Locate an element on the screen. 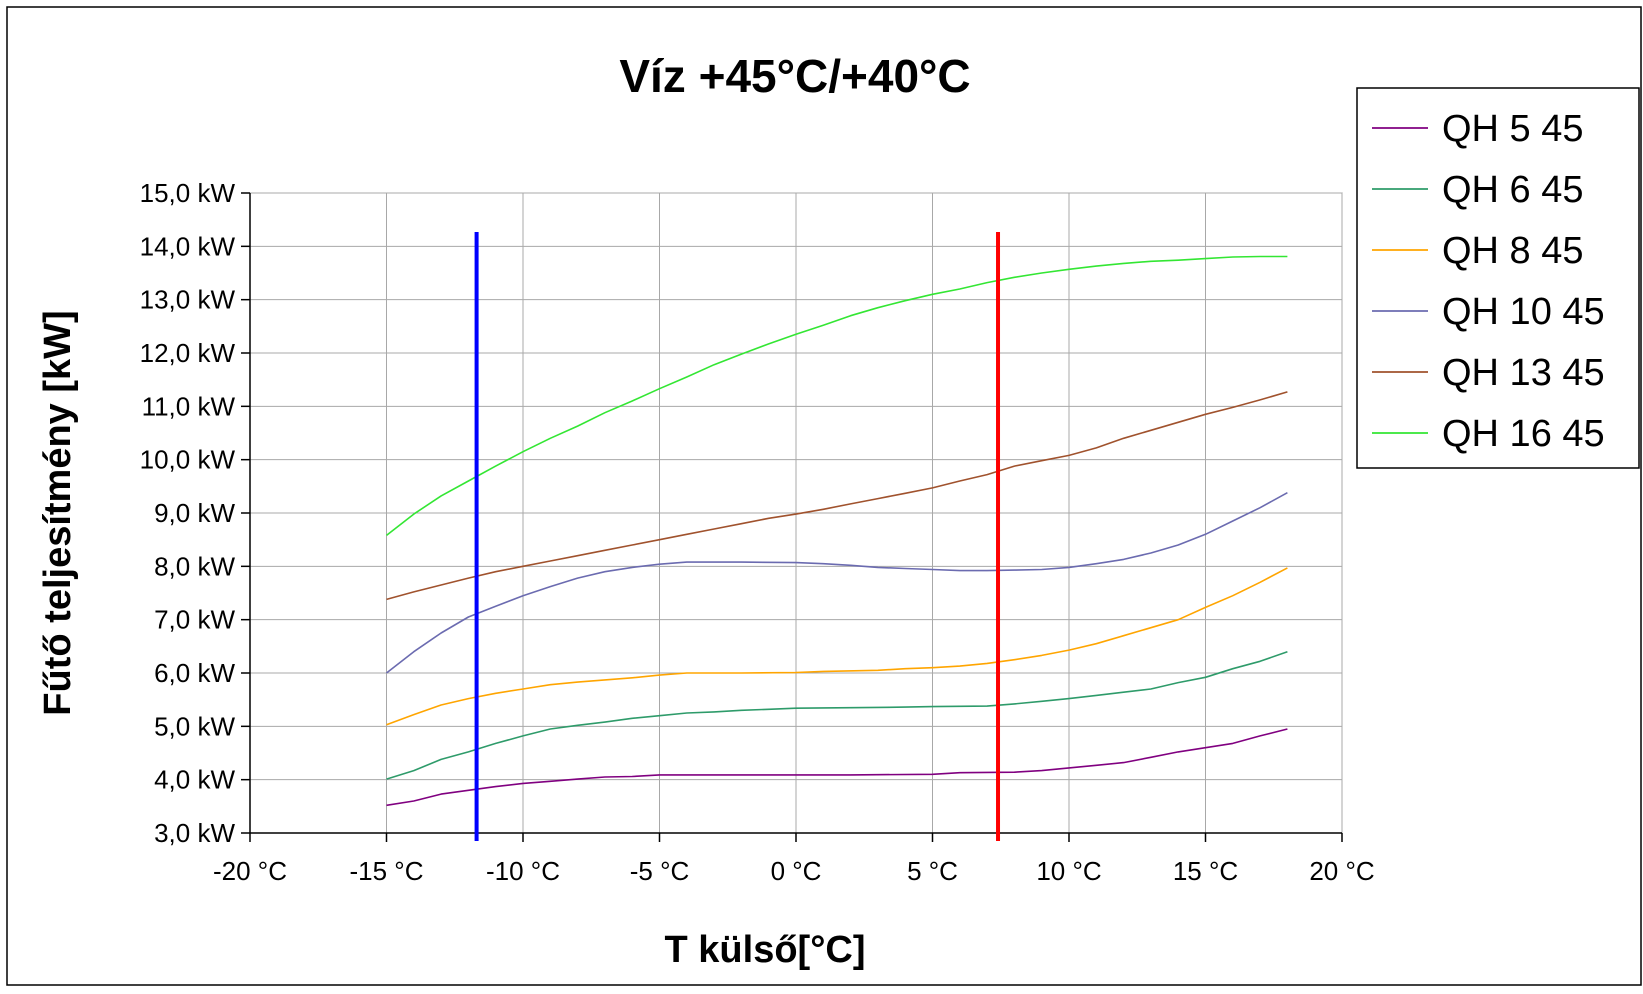 Image resolution: width=1643 pixels, height=994 pixels. legend-label: QH 16 45 is located at coordinates (1523, 434).